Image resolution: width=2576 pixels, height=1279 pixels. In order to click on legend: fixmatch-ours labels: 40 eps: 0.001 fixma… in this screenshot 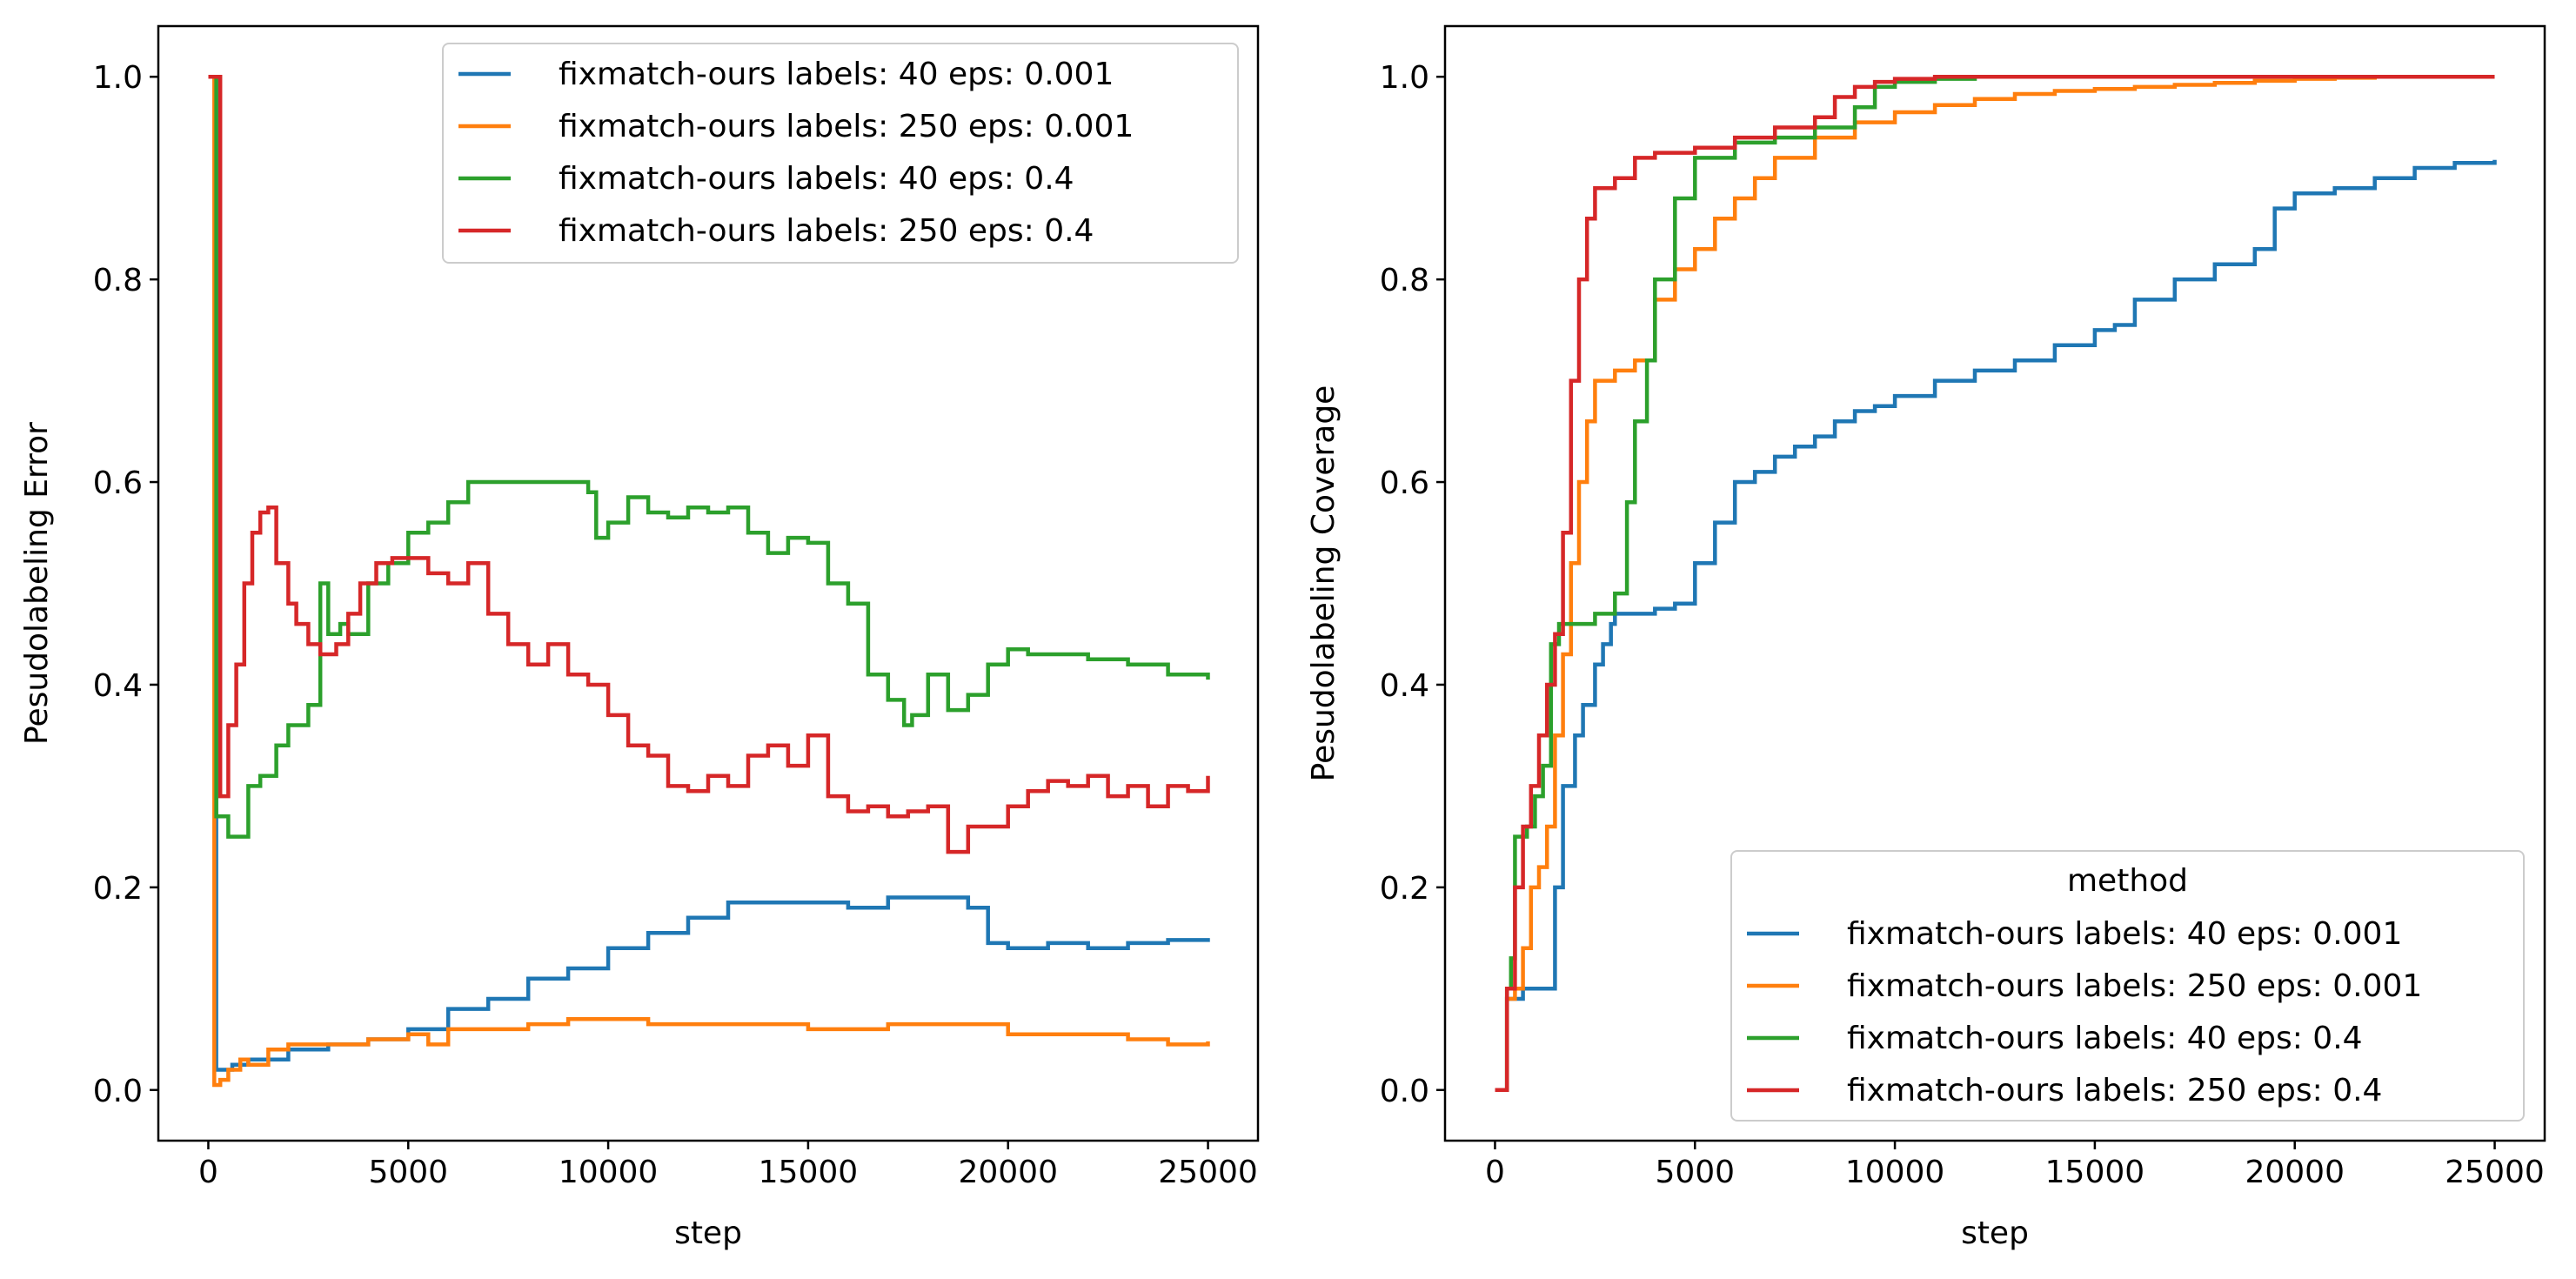, I will do `click(840, 153)`.